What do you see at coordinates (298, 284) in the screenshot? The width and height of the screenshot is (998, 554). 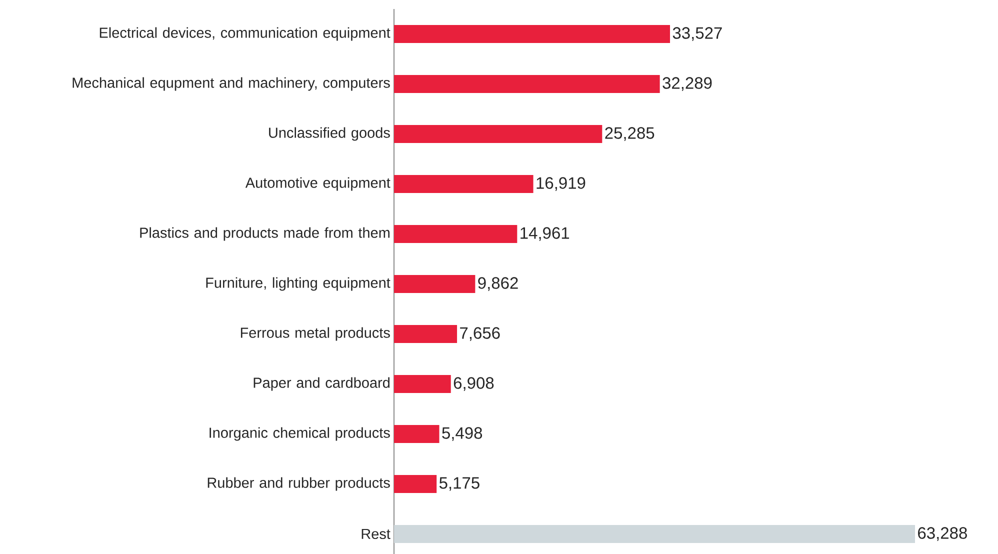 I see `y-tick-label: Furniture, lighting equipment` at bounding box center [298, 284].